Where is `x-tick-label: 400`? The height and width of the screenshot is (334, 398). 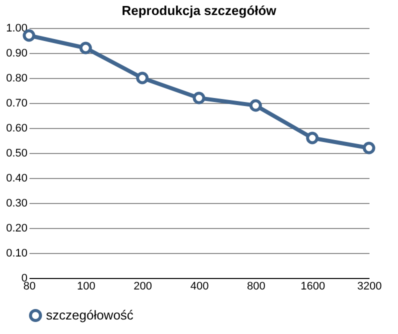 x-tick-label: 400 is located at coordinates (199, 286).